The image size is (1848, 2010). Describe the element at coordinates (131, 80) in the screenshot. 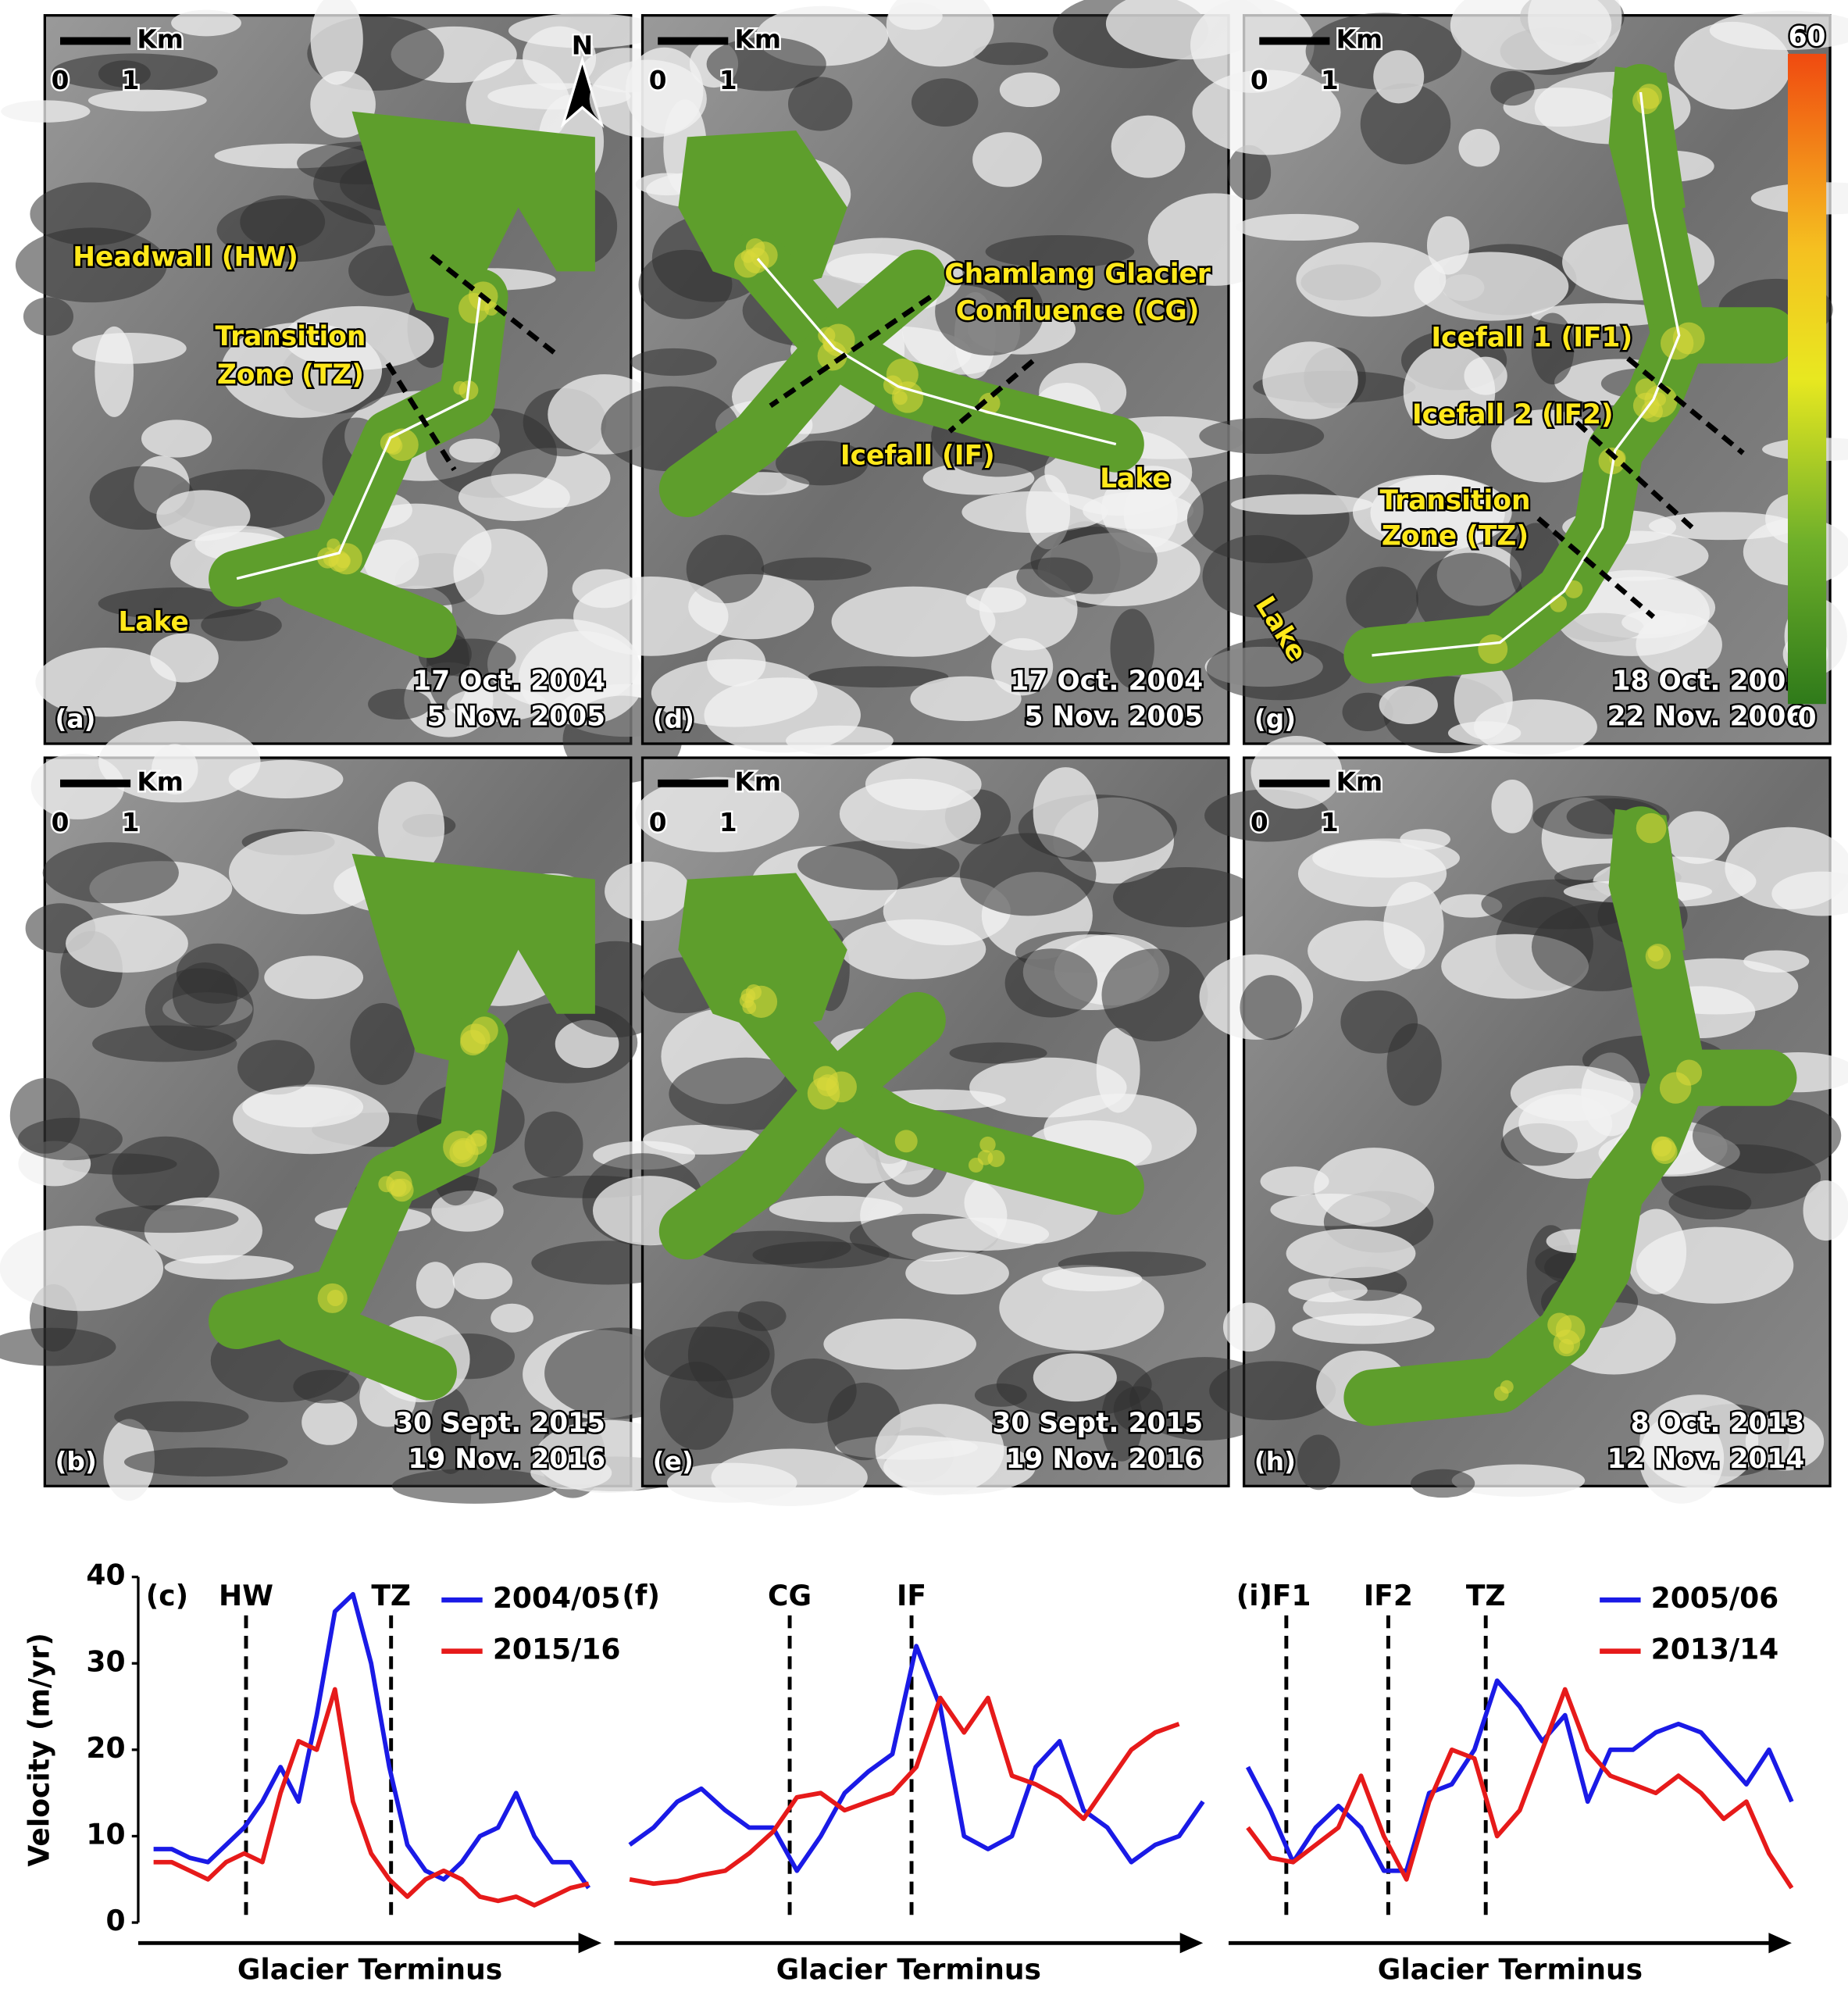

I see `scale-tick: 1` at that location.